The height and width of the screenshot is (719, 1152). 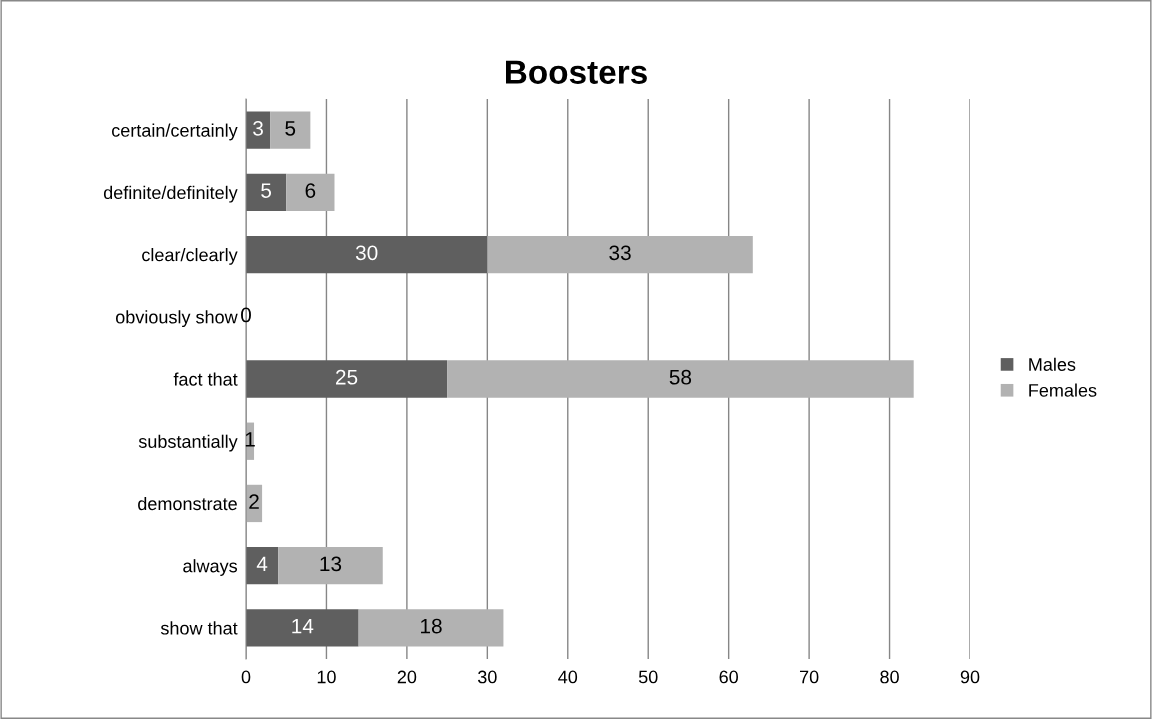 I want to click on x-tick-label: 30, so click(x=487, y=677).